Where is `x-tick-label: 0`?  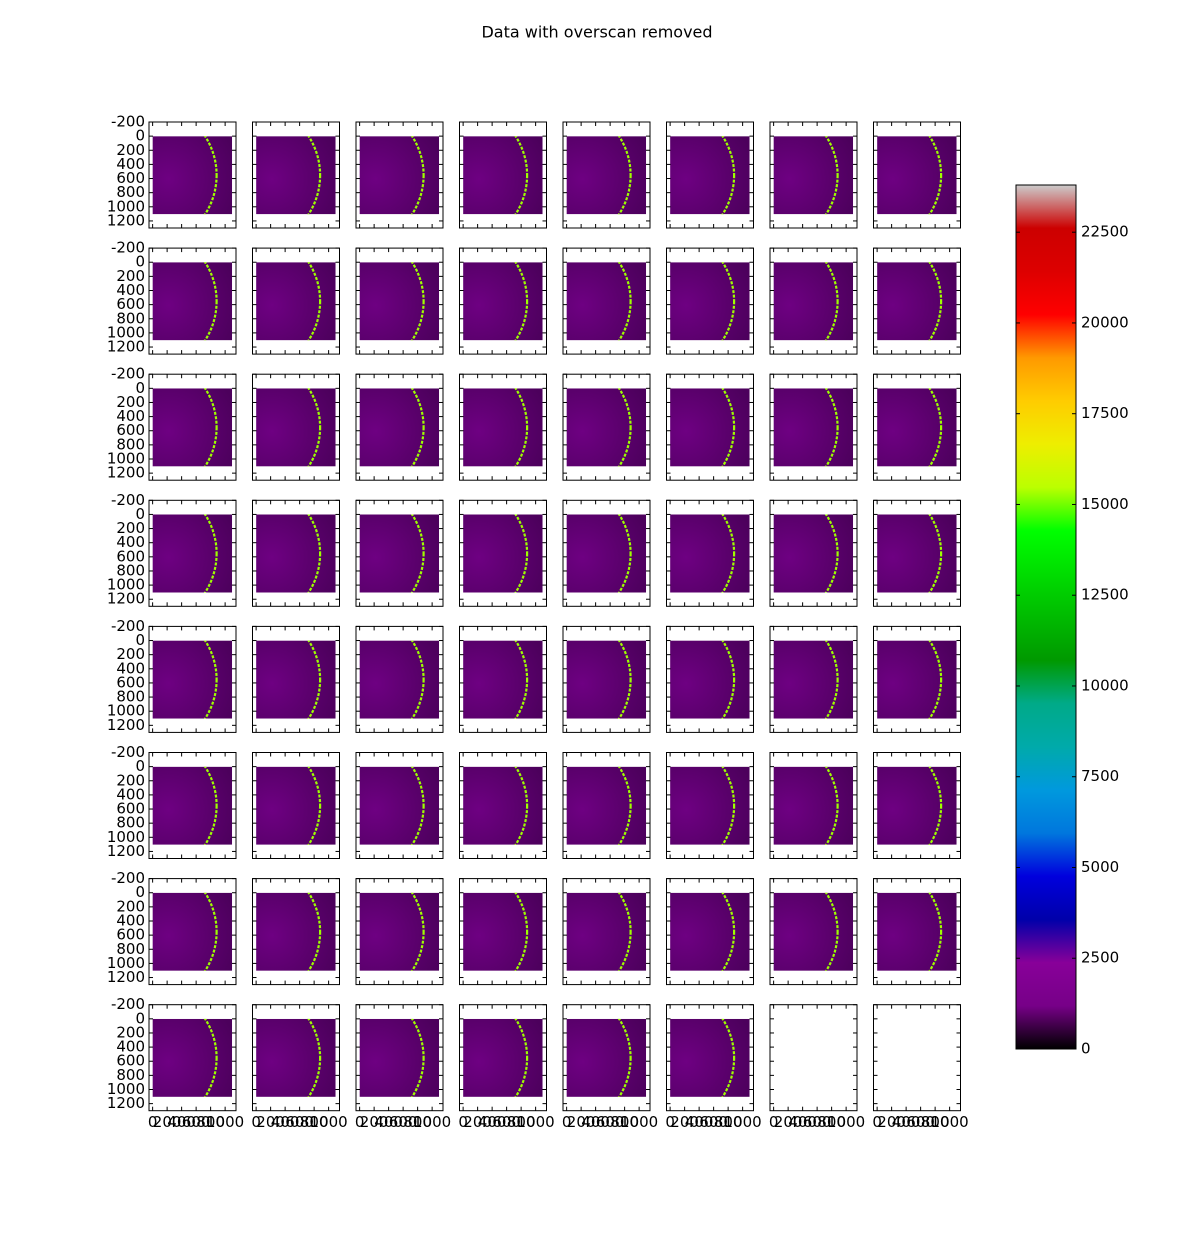
x-tick-label: 0 is located at coordinates (360, 1122).